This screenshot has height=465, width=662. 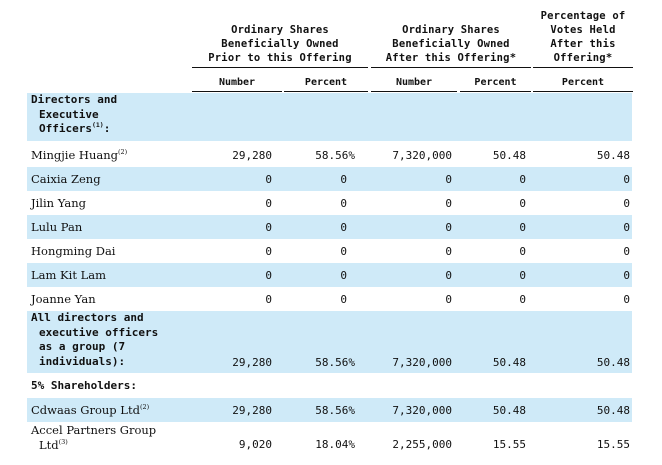 I want to click on row-label: Caixia Zeng, so click(x=66, y=179).